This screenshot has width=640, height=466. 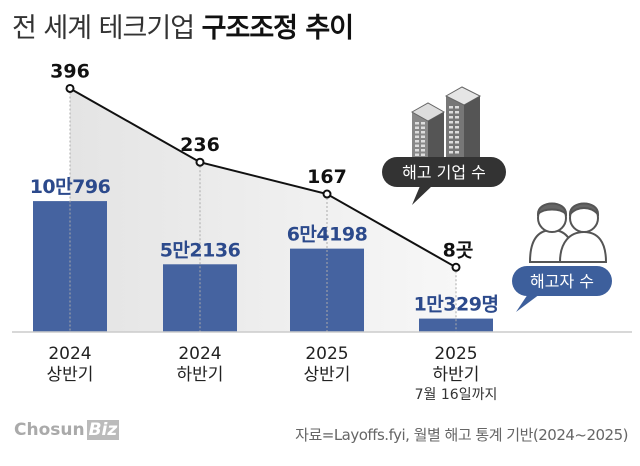 I want to click on logo: Chosun Biz, so click(x=67, y=430).